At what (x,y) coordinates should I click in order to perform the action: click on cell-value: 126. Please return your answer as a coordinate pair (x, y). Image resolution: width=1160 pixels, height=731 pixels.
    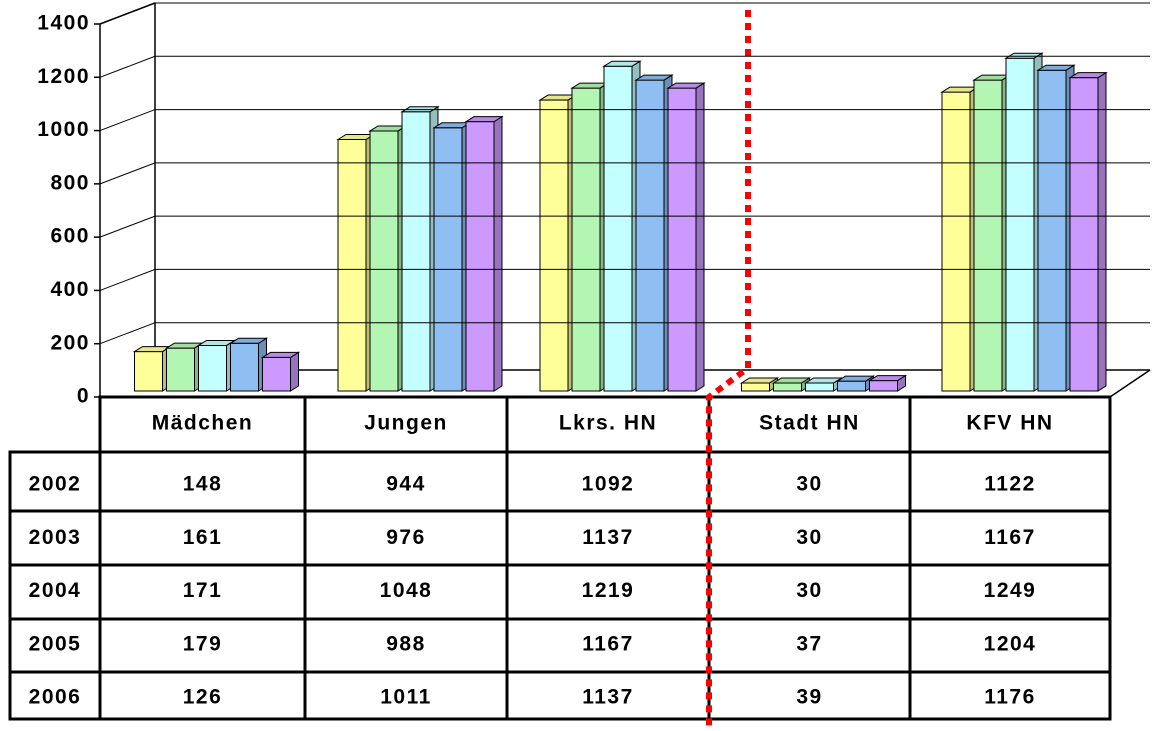
    Looking at the image, I should click on (203, 697).